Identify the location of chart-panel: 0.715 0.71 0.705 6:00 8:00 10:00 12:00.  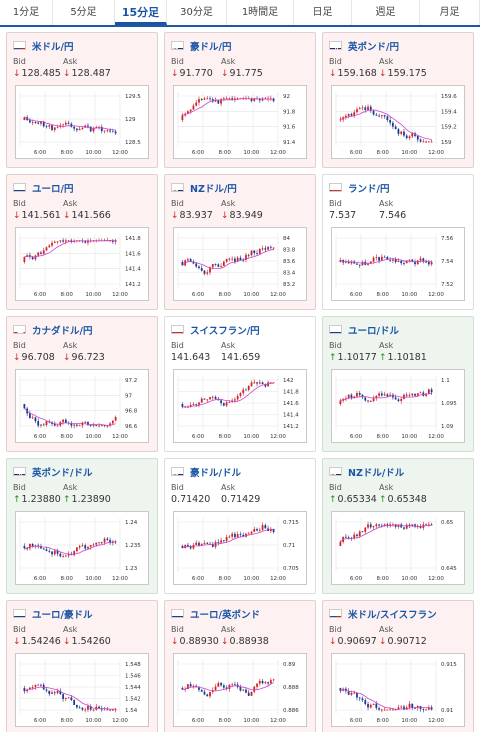
(240, 548).